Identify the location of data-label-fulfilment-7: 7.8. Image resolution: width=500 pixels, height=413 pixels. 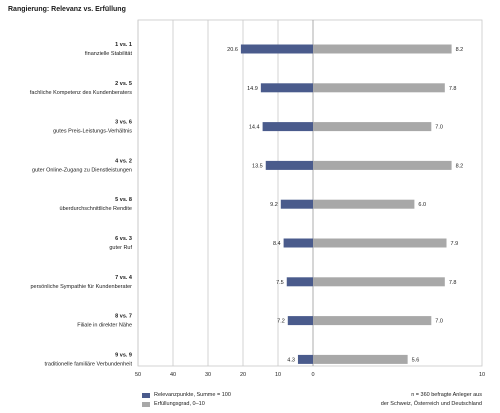
(453, 283).